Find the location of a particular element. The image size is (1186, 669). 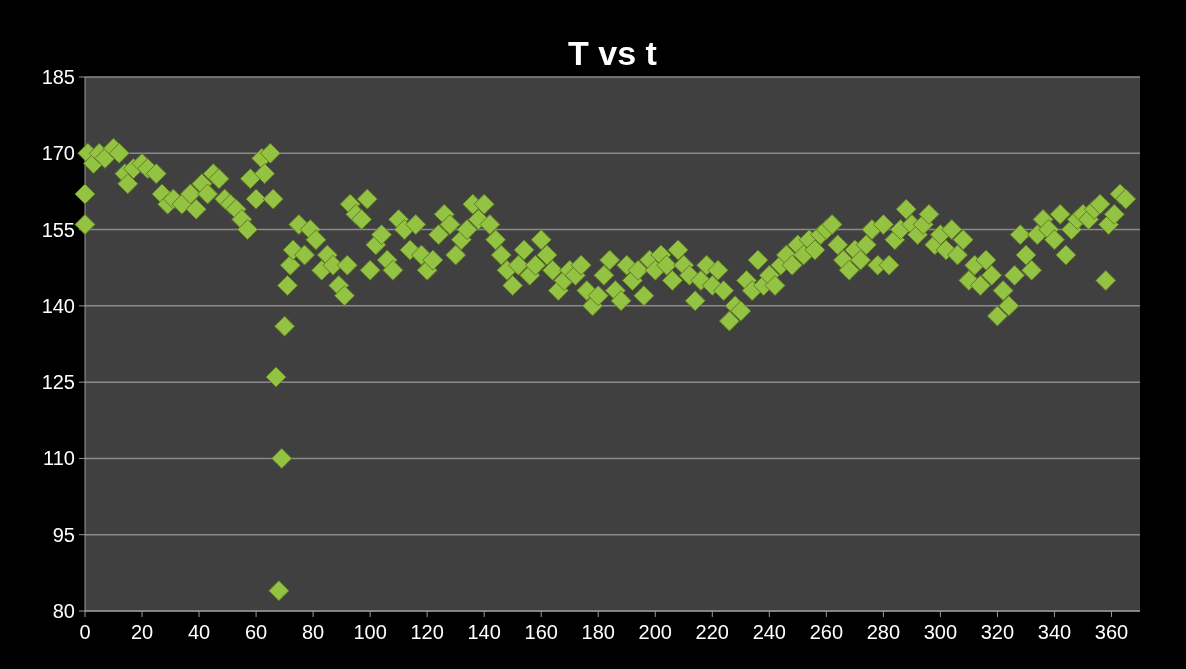

x-tick-label: 320 is located at coordinates (997, 632).